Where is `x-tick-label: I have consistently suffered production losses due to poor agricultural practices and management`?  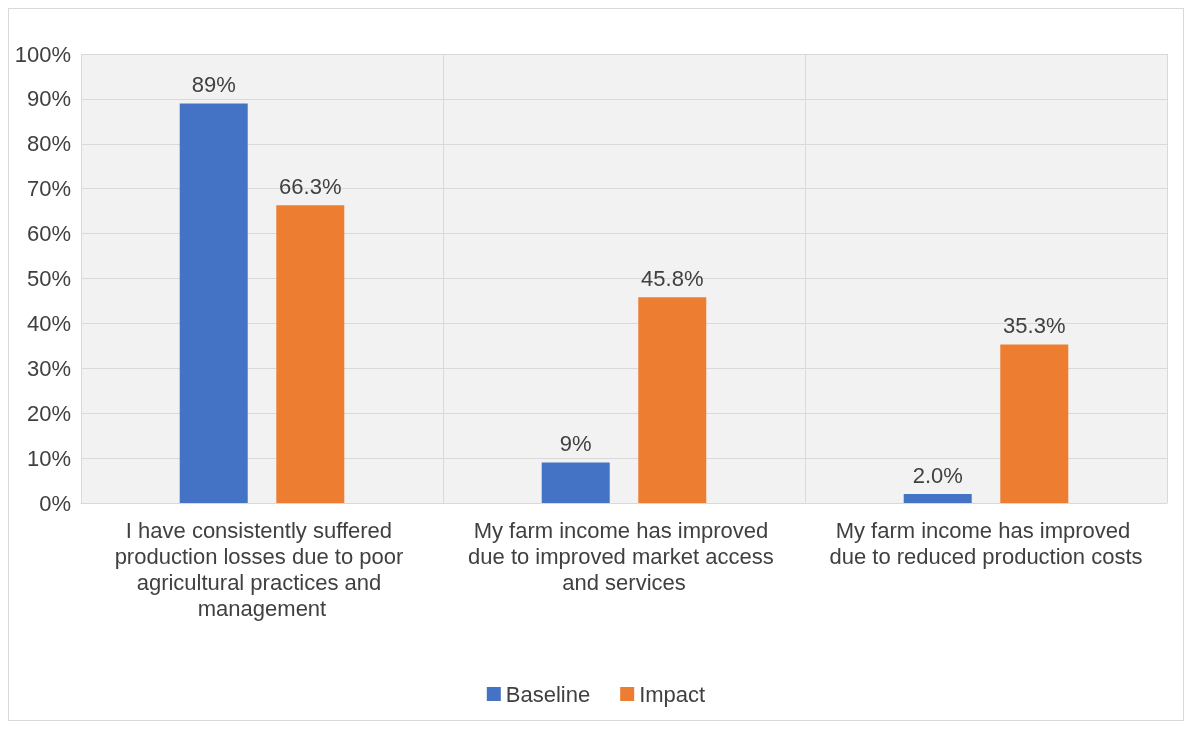
x-tick-label: I have consistently suffered production losses due to poor agricultural practices and management is located at coordinates (262, 569).